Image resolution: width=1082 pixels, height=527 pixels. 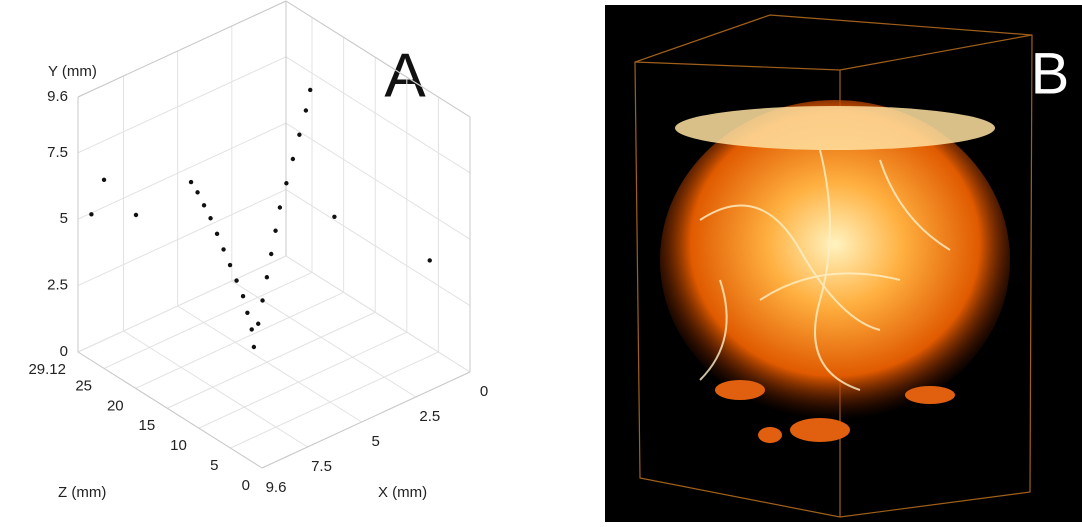 What do you see at coordinates (57, 96) in the screenshot?
I see `y-tick-label: 9.6` at bounding box center [57, 96].